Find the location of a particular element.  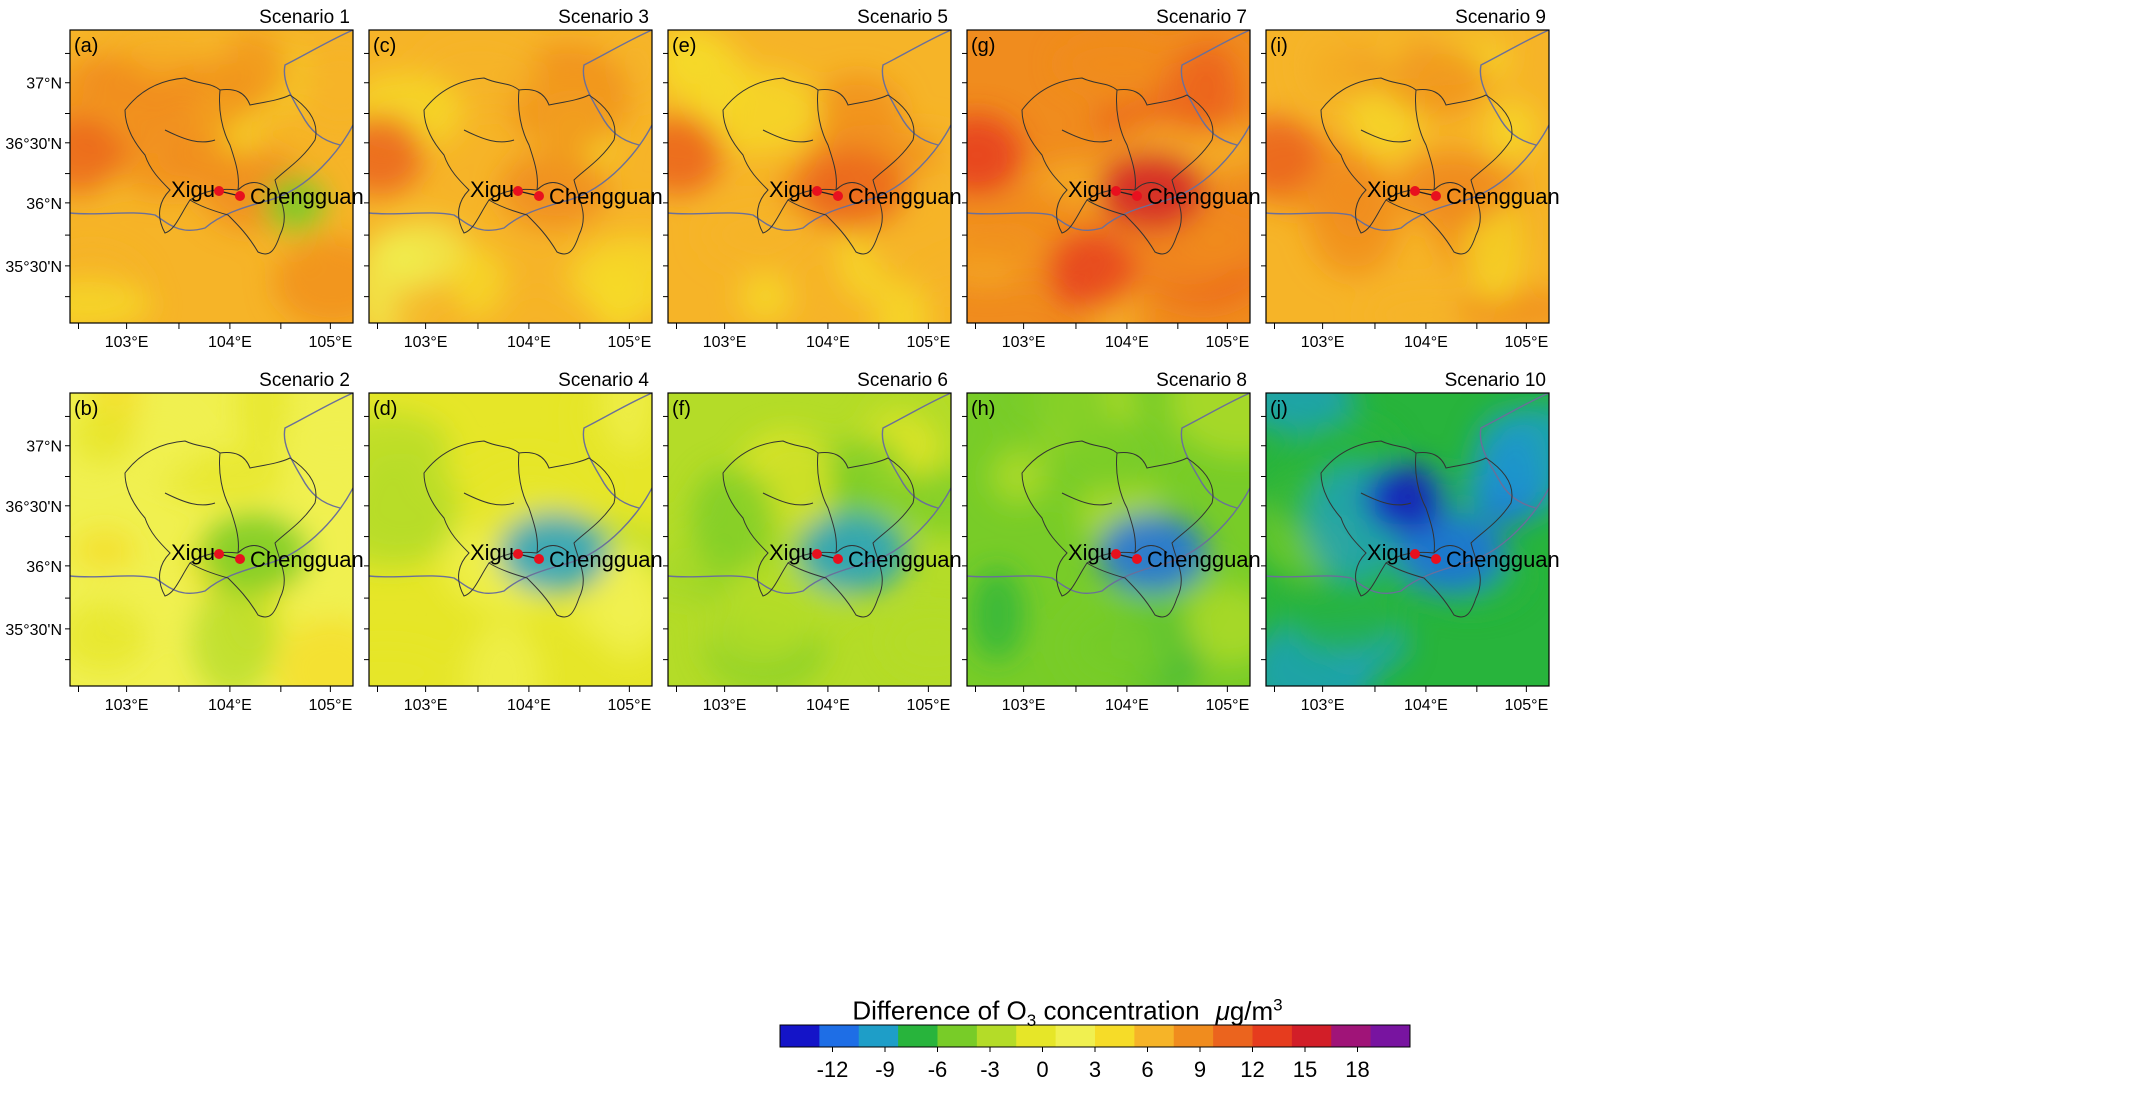

colorbar-tick-label: 12 is located at coordinates (1252, 1069).